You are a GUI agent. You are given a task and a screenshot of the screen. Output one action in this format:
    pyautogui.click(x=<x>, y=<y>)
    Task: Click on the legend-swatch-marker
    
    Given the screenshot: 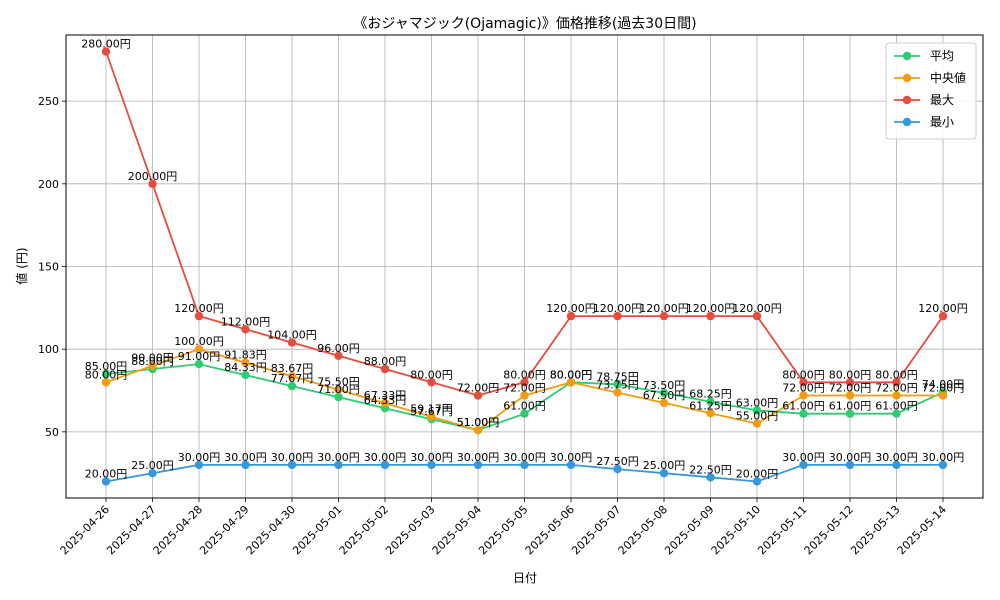 What is the action you would take?
    pyautogui.click(x=907, y=56)
    